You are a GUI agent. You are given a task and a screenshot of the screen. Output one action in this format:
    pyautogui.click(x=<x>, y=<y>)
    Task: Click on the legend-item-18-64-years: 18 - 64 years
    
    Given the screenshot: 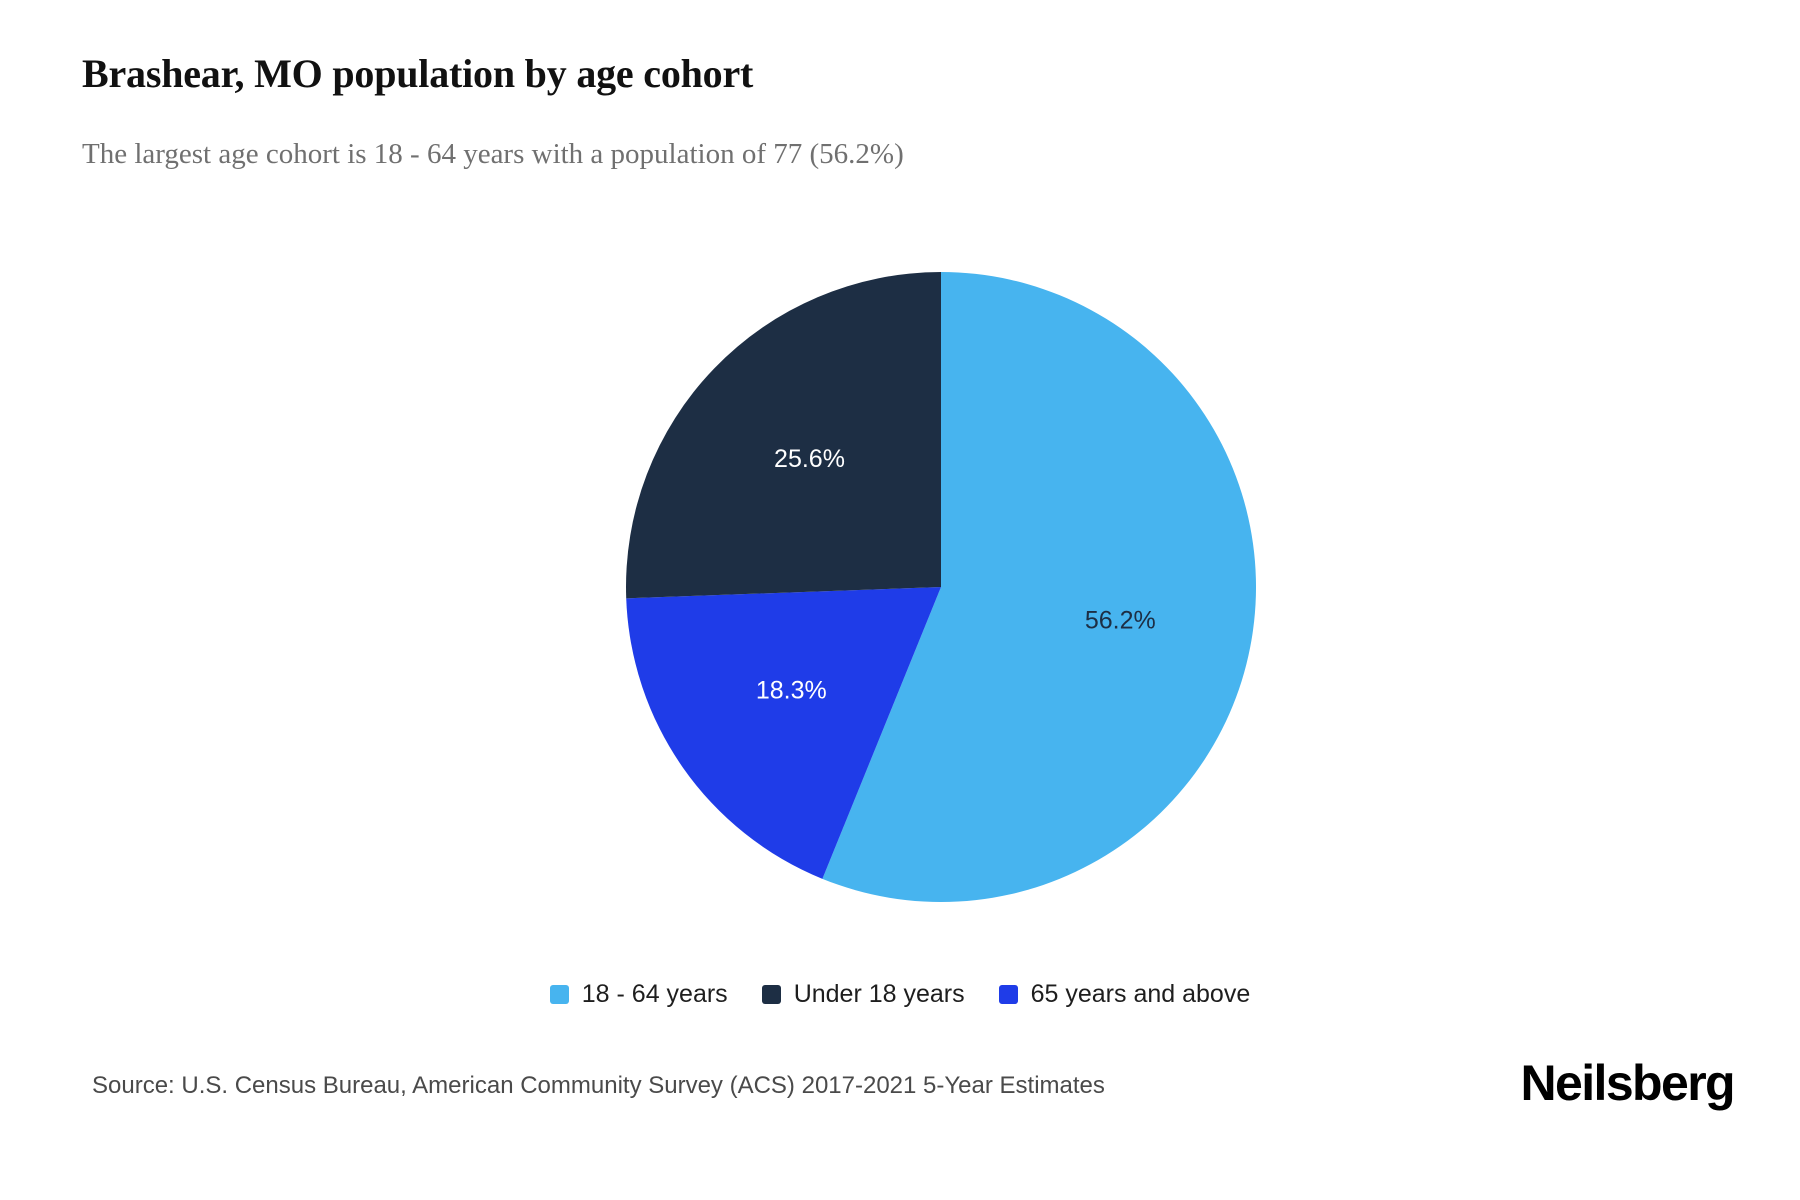 What is the action you would take?
    pyautogui.click(x=638, y=994)
    